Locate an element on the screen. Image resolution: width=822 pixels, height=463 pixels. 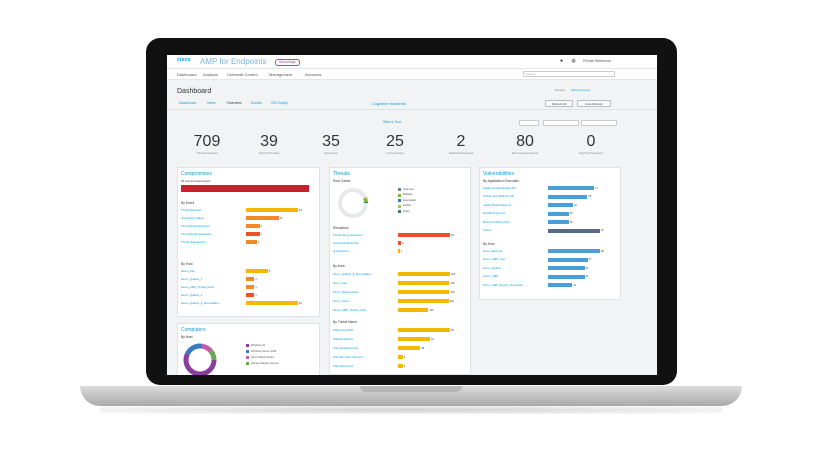
row-label: Adobe Acrobat Reader DC is located at coordinates (500, 187).